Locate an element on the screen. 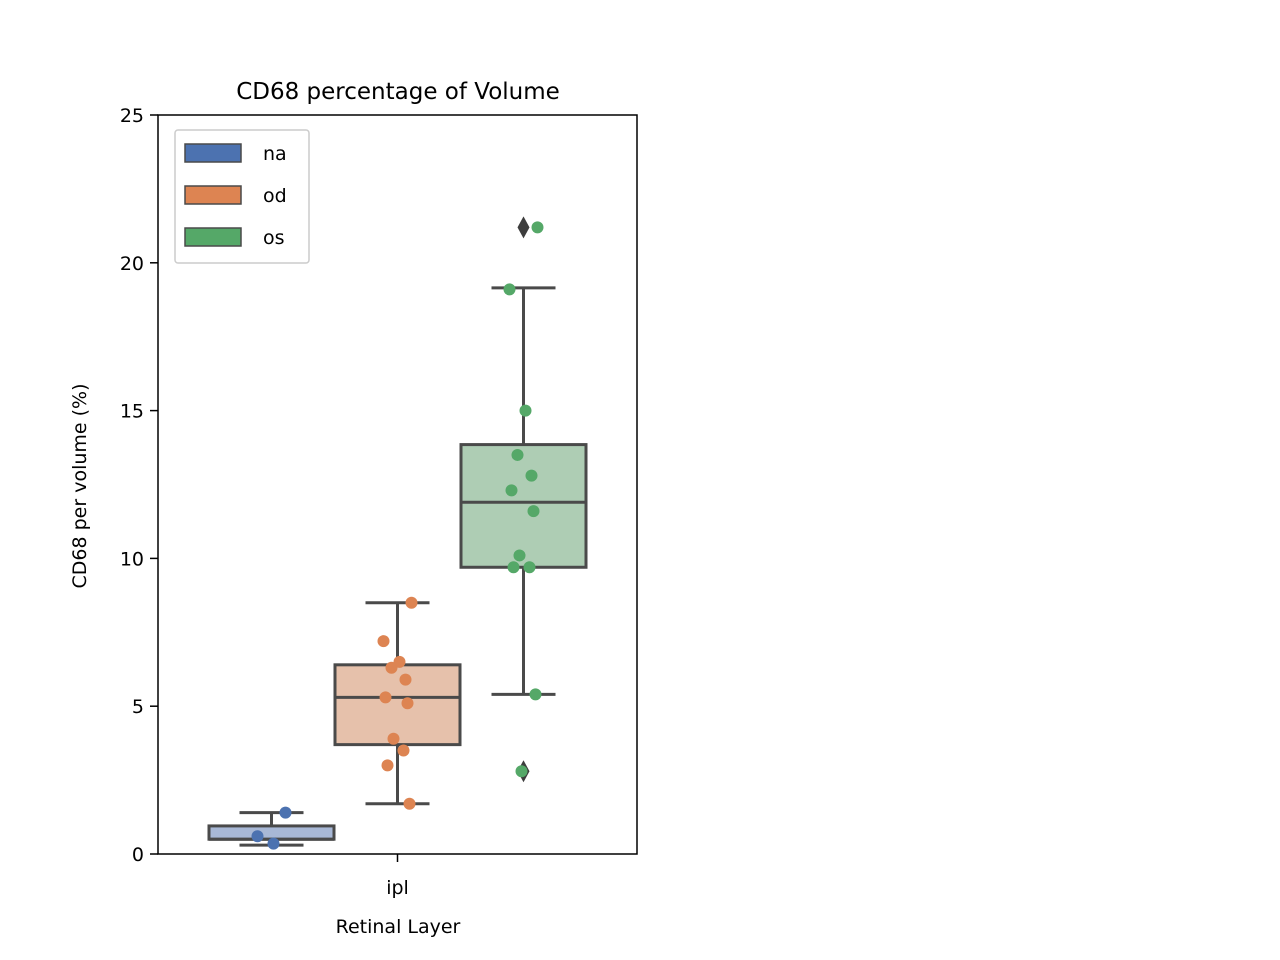 The image size is (1280, 960). y-tick-label-5: 5 is located at coordinates (138, 707).